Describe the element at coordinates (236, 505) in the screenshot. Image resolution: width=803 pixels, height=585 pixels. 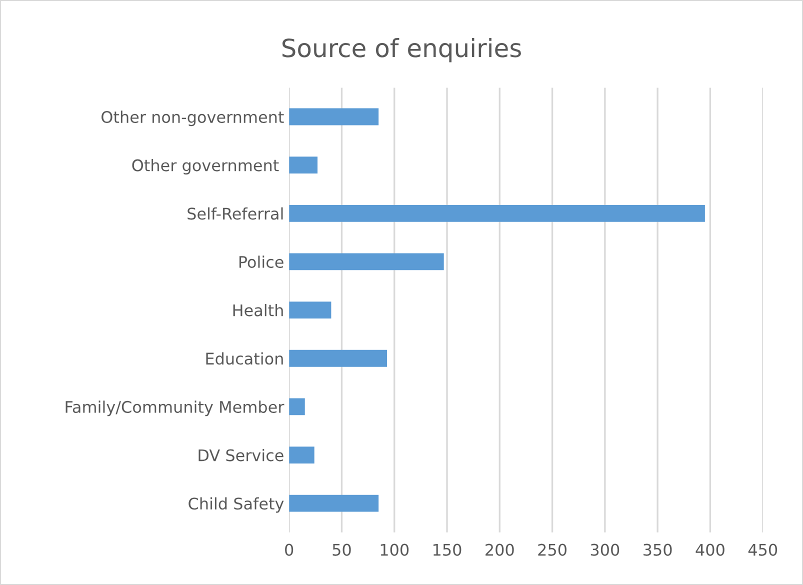
I see `y-tick-label: Child Safety` at that location.